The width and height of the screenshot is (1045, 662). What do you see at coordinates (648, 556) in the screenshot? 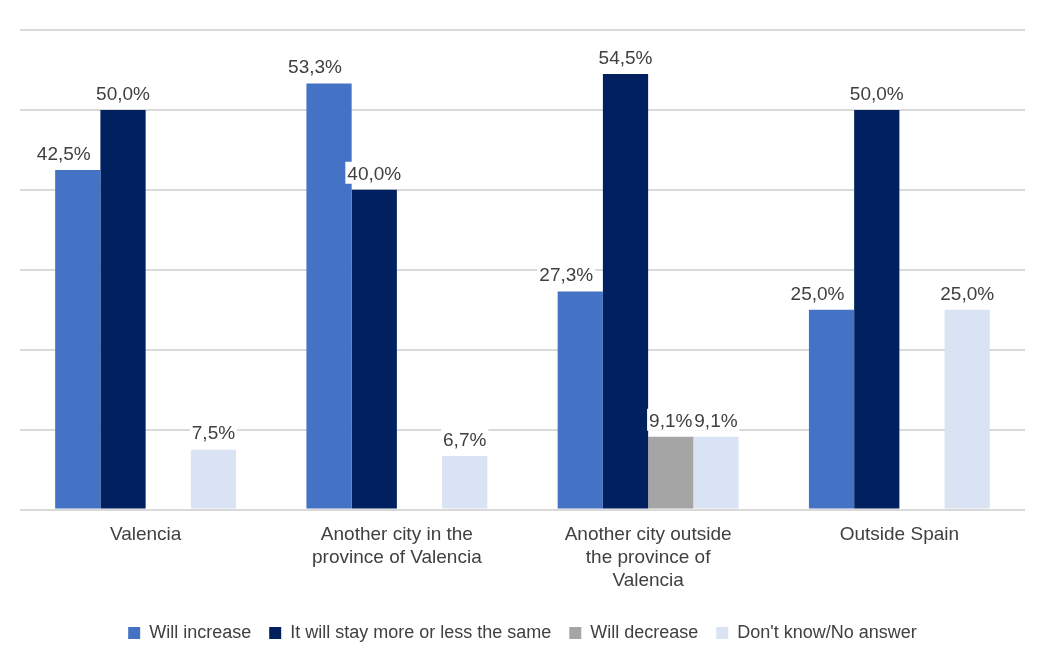
I see `x-tick-label: Another city outside the province of Valencia` at bounding box center [648, 556].